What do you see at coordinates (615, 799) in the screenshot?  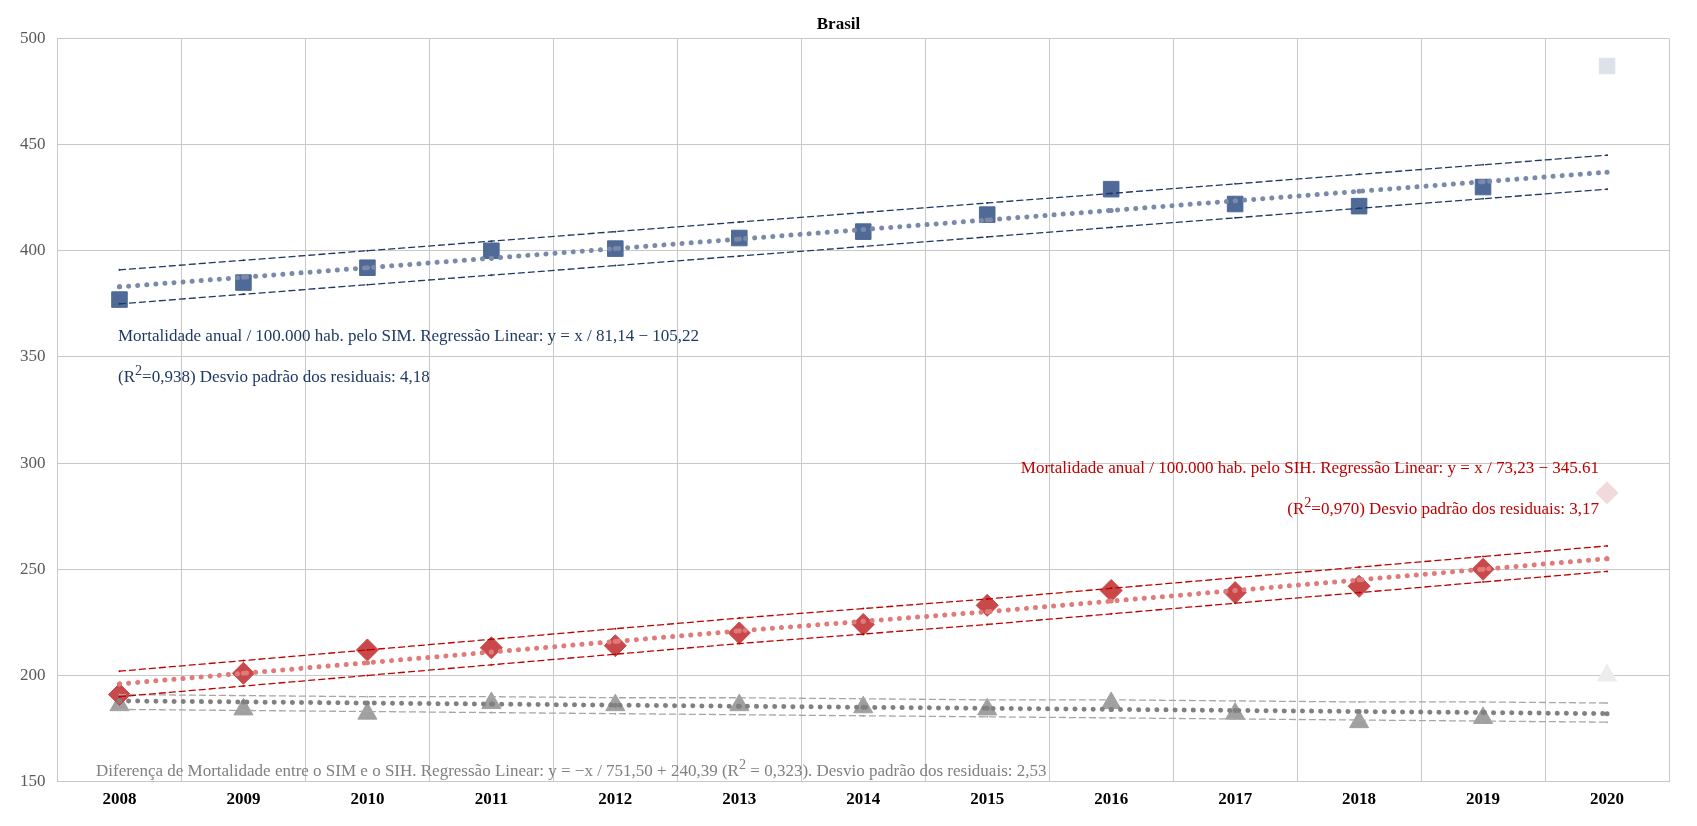 I see `x-tick-label: 2012` at bounding box center [615, 799].